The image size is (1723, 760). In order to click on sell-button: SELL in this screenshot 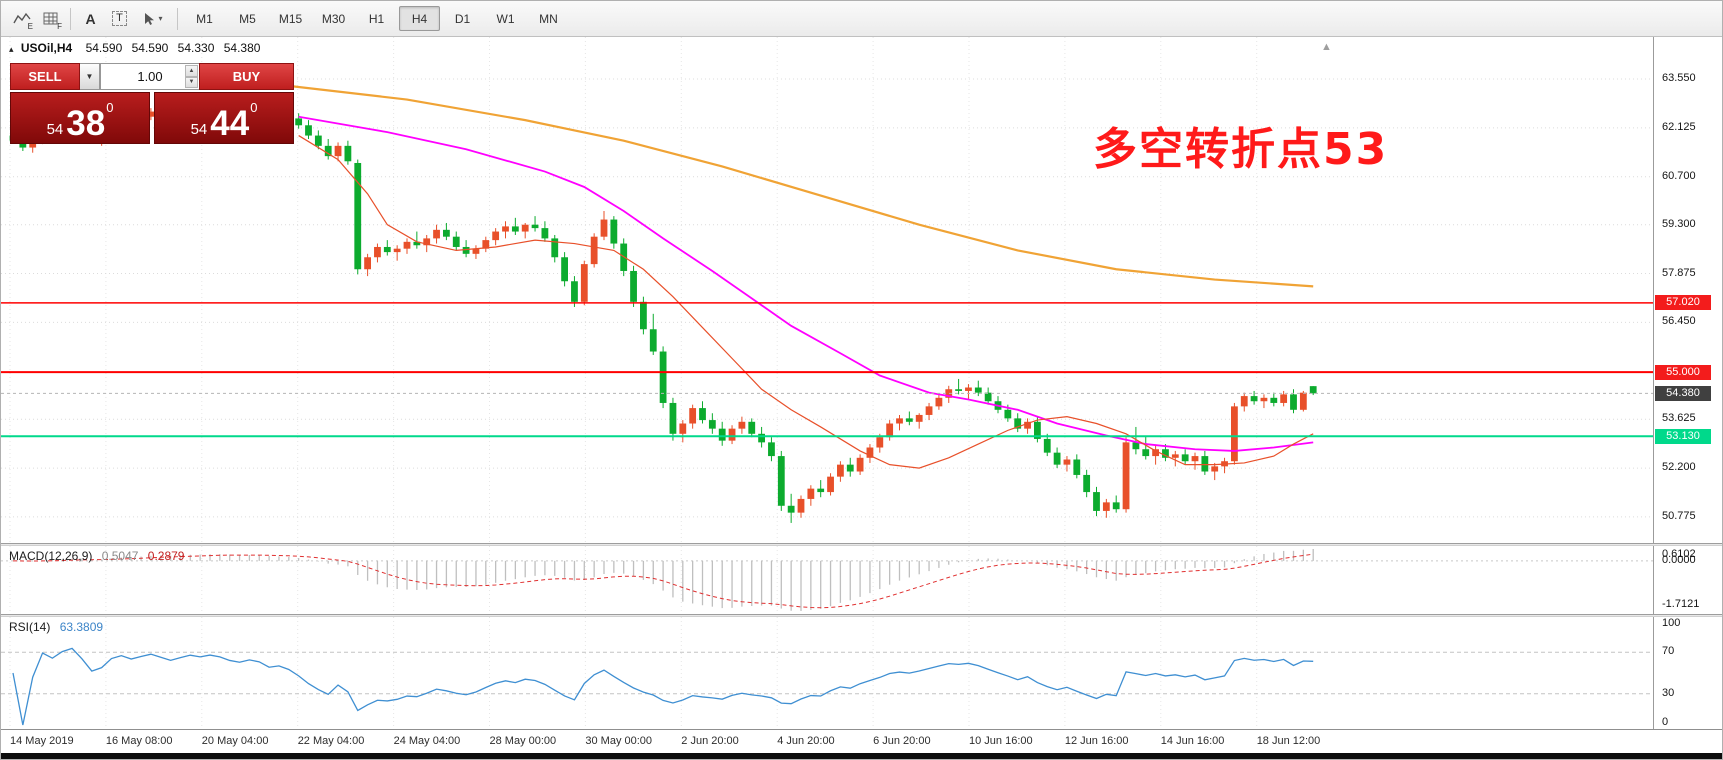, I will do `click(45, 76)`.